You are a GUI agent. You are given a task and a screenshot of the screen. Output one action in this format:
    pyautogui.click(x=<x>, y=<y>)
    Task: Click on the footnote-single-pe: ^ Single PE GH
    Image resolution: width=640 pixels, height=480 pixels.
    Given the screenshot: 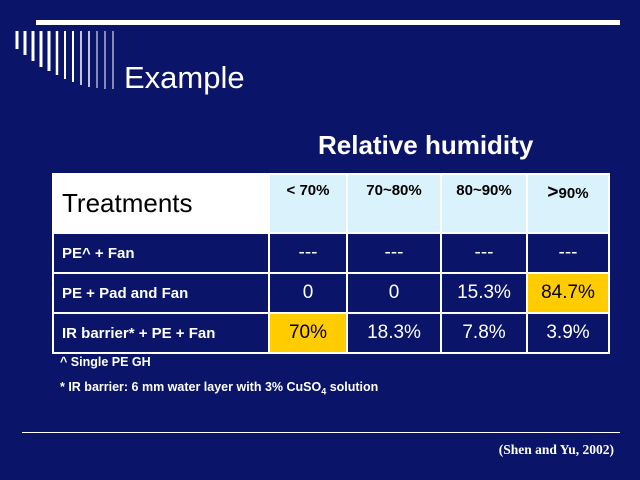 What is the action you would take?
    pyautogui.click(x=105, y=362)
    